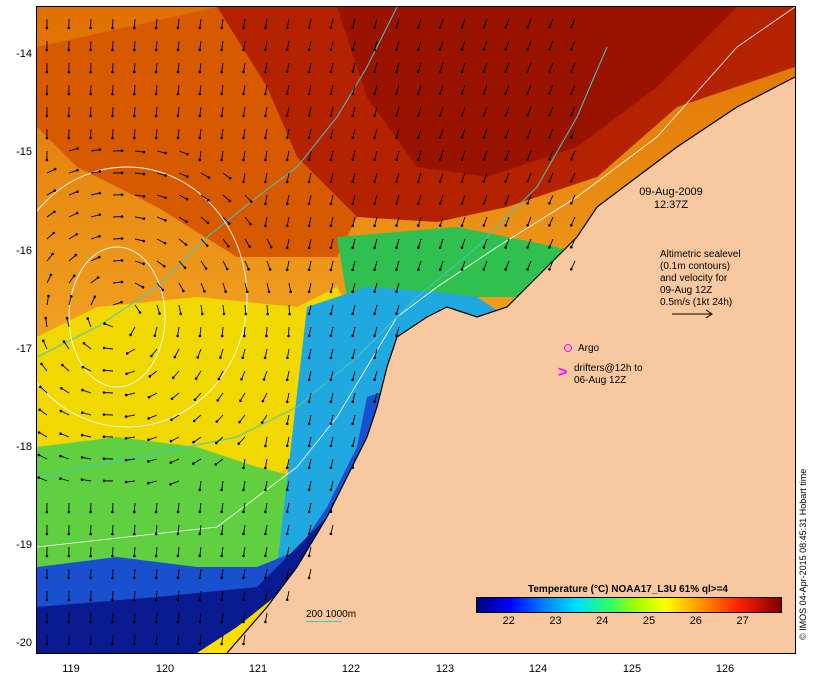 The width and height of the screenshot is (820, 680). I want to click on argo-legend: Argo, so click(581, 348).